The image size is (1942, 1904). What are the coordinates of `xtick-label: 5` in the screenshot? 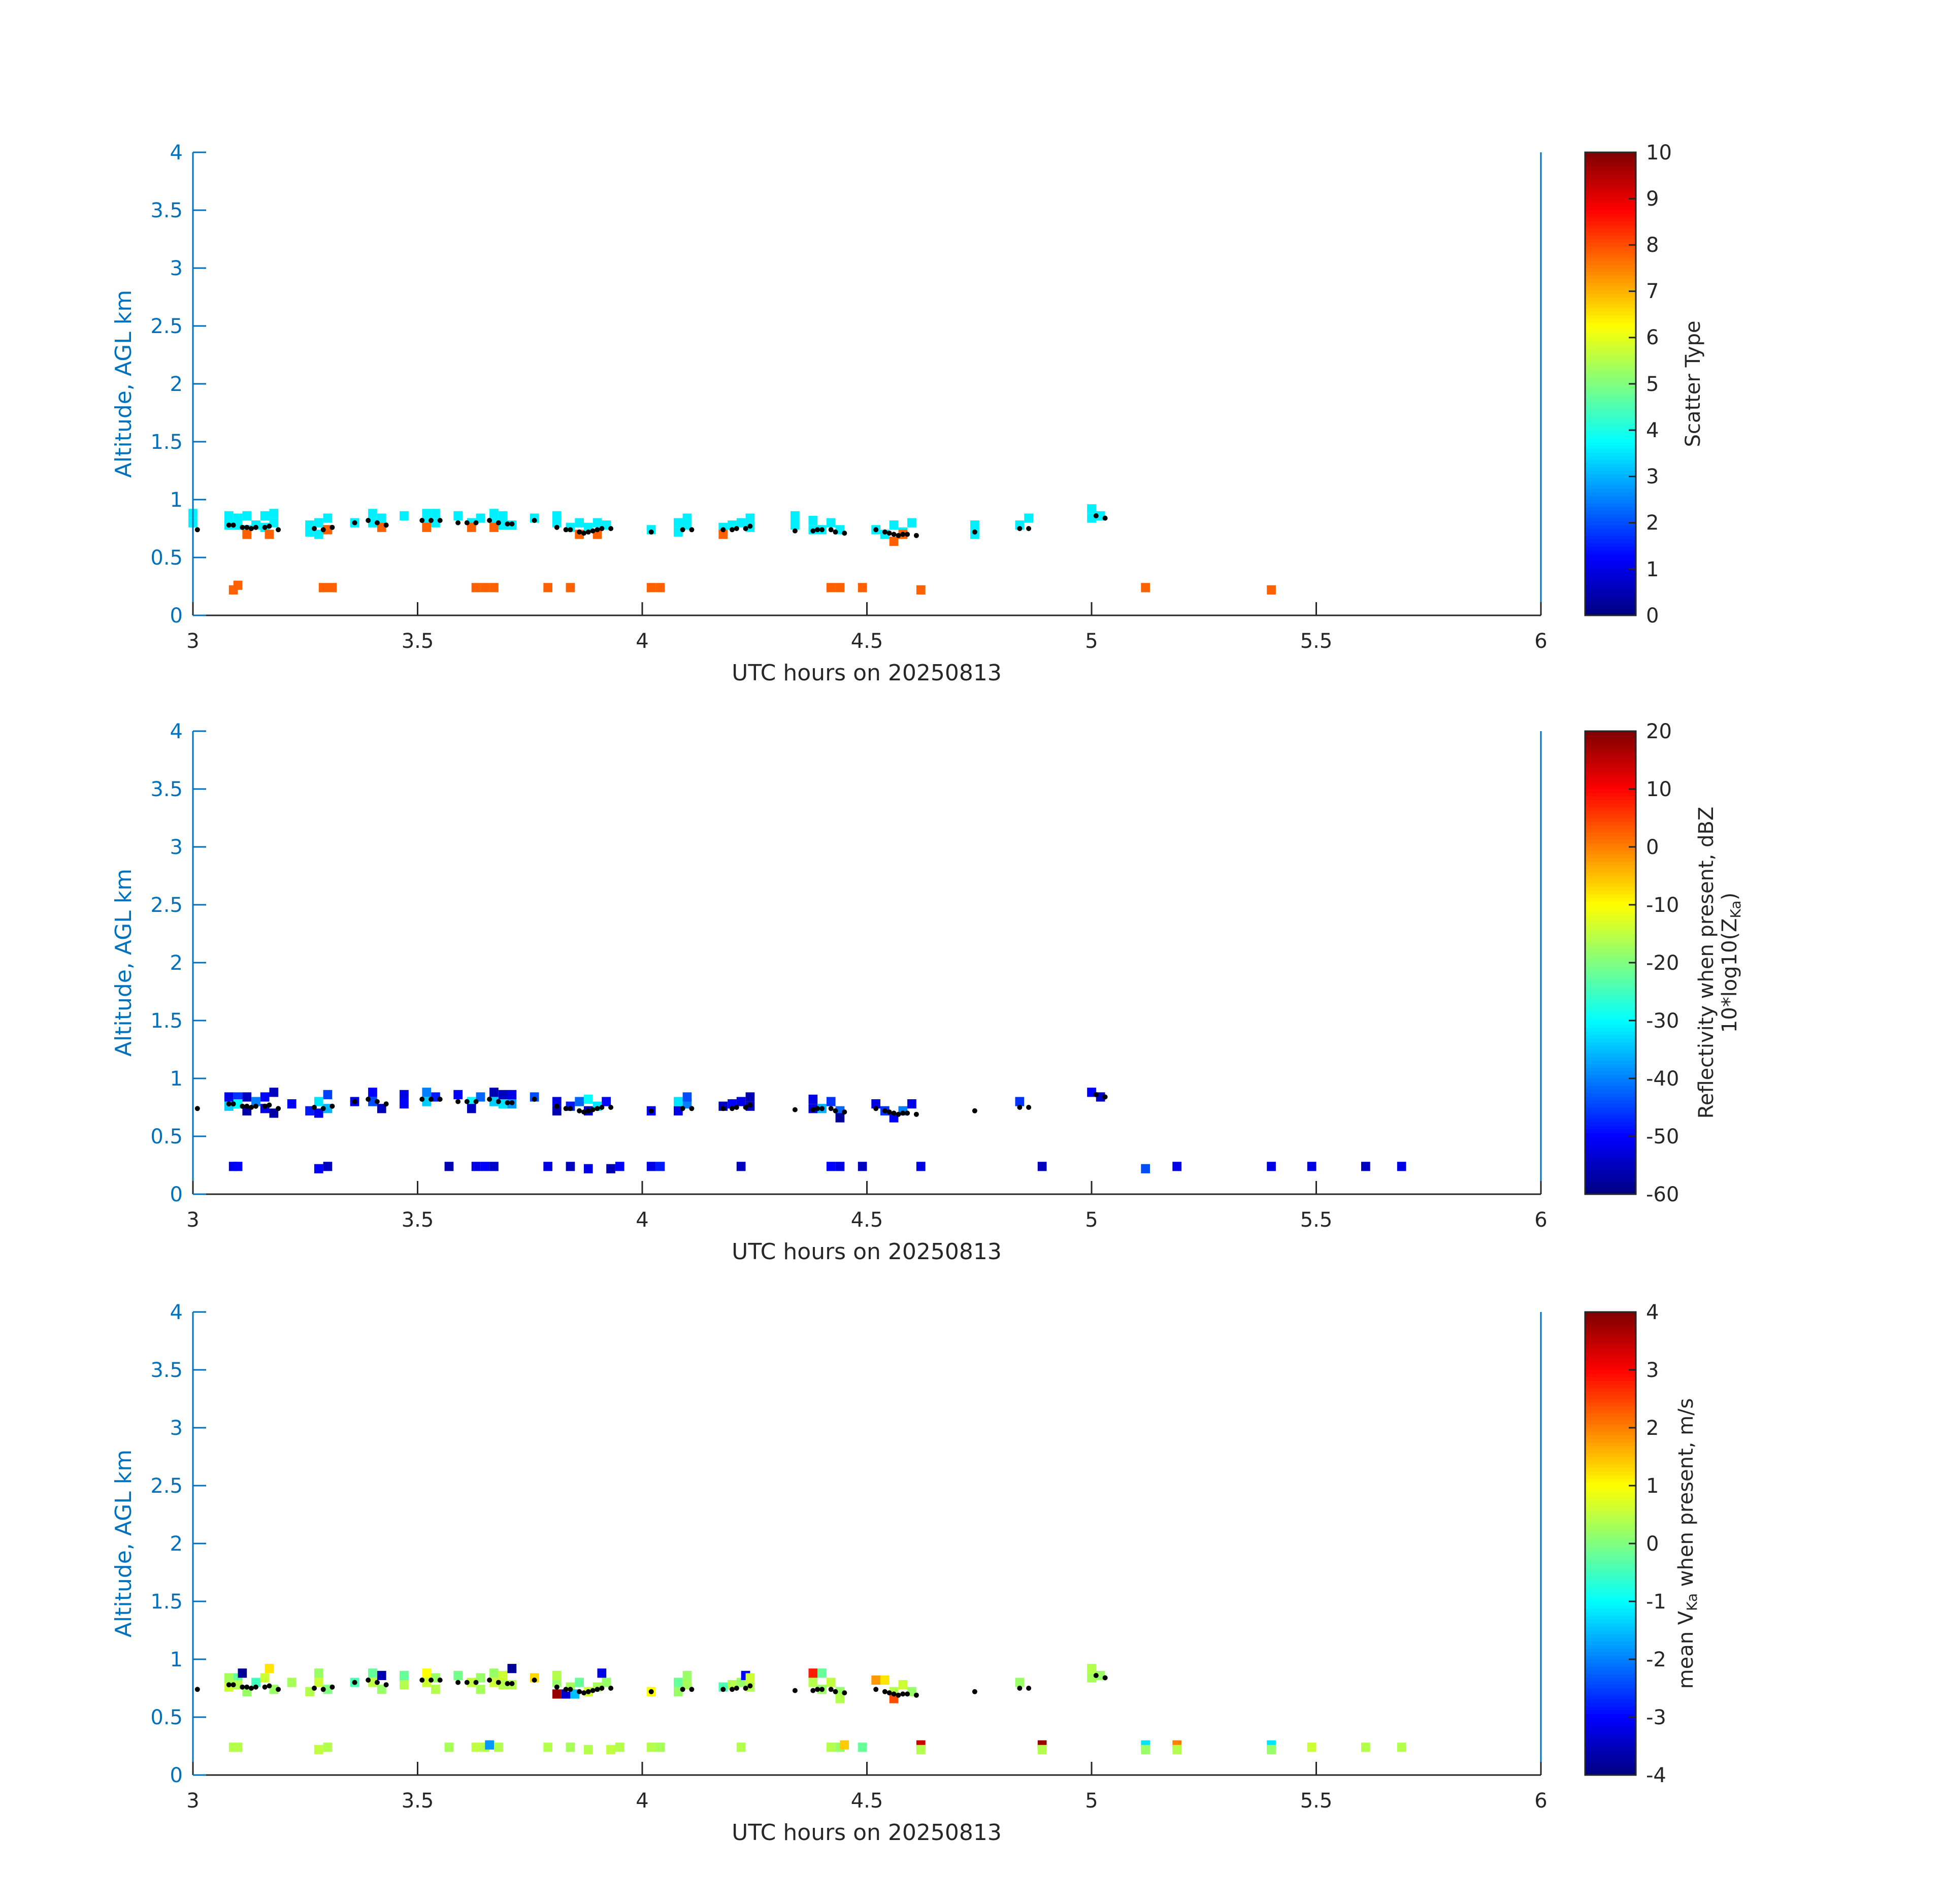 It's located at (1091, 1801).